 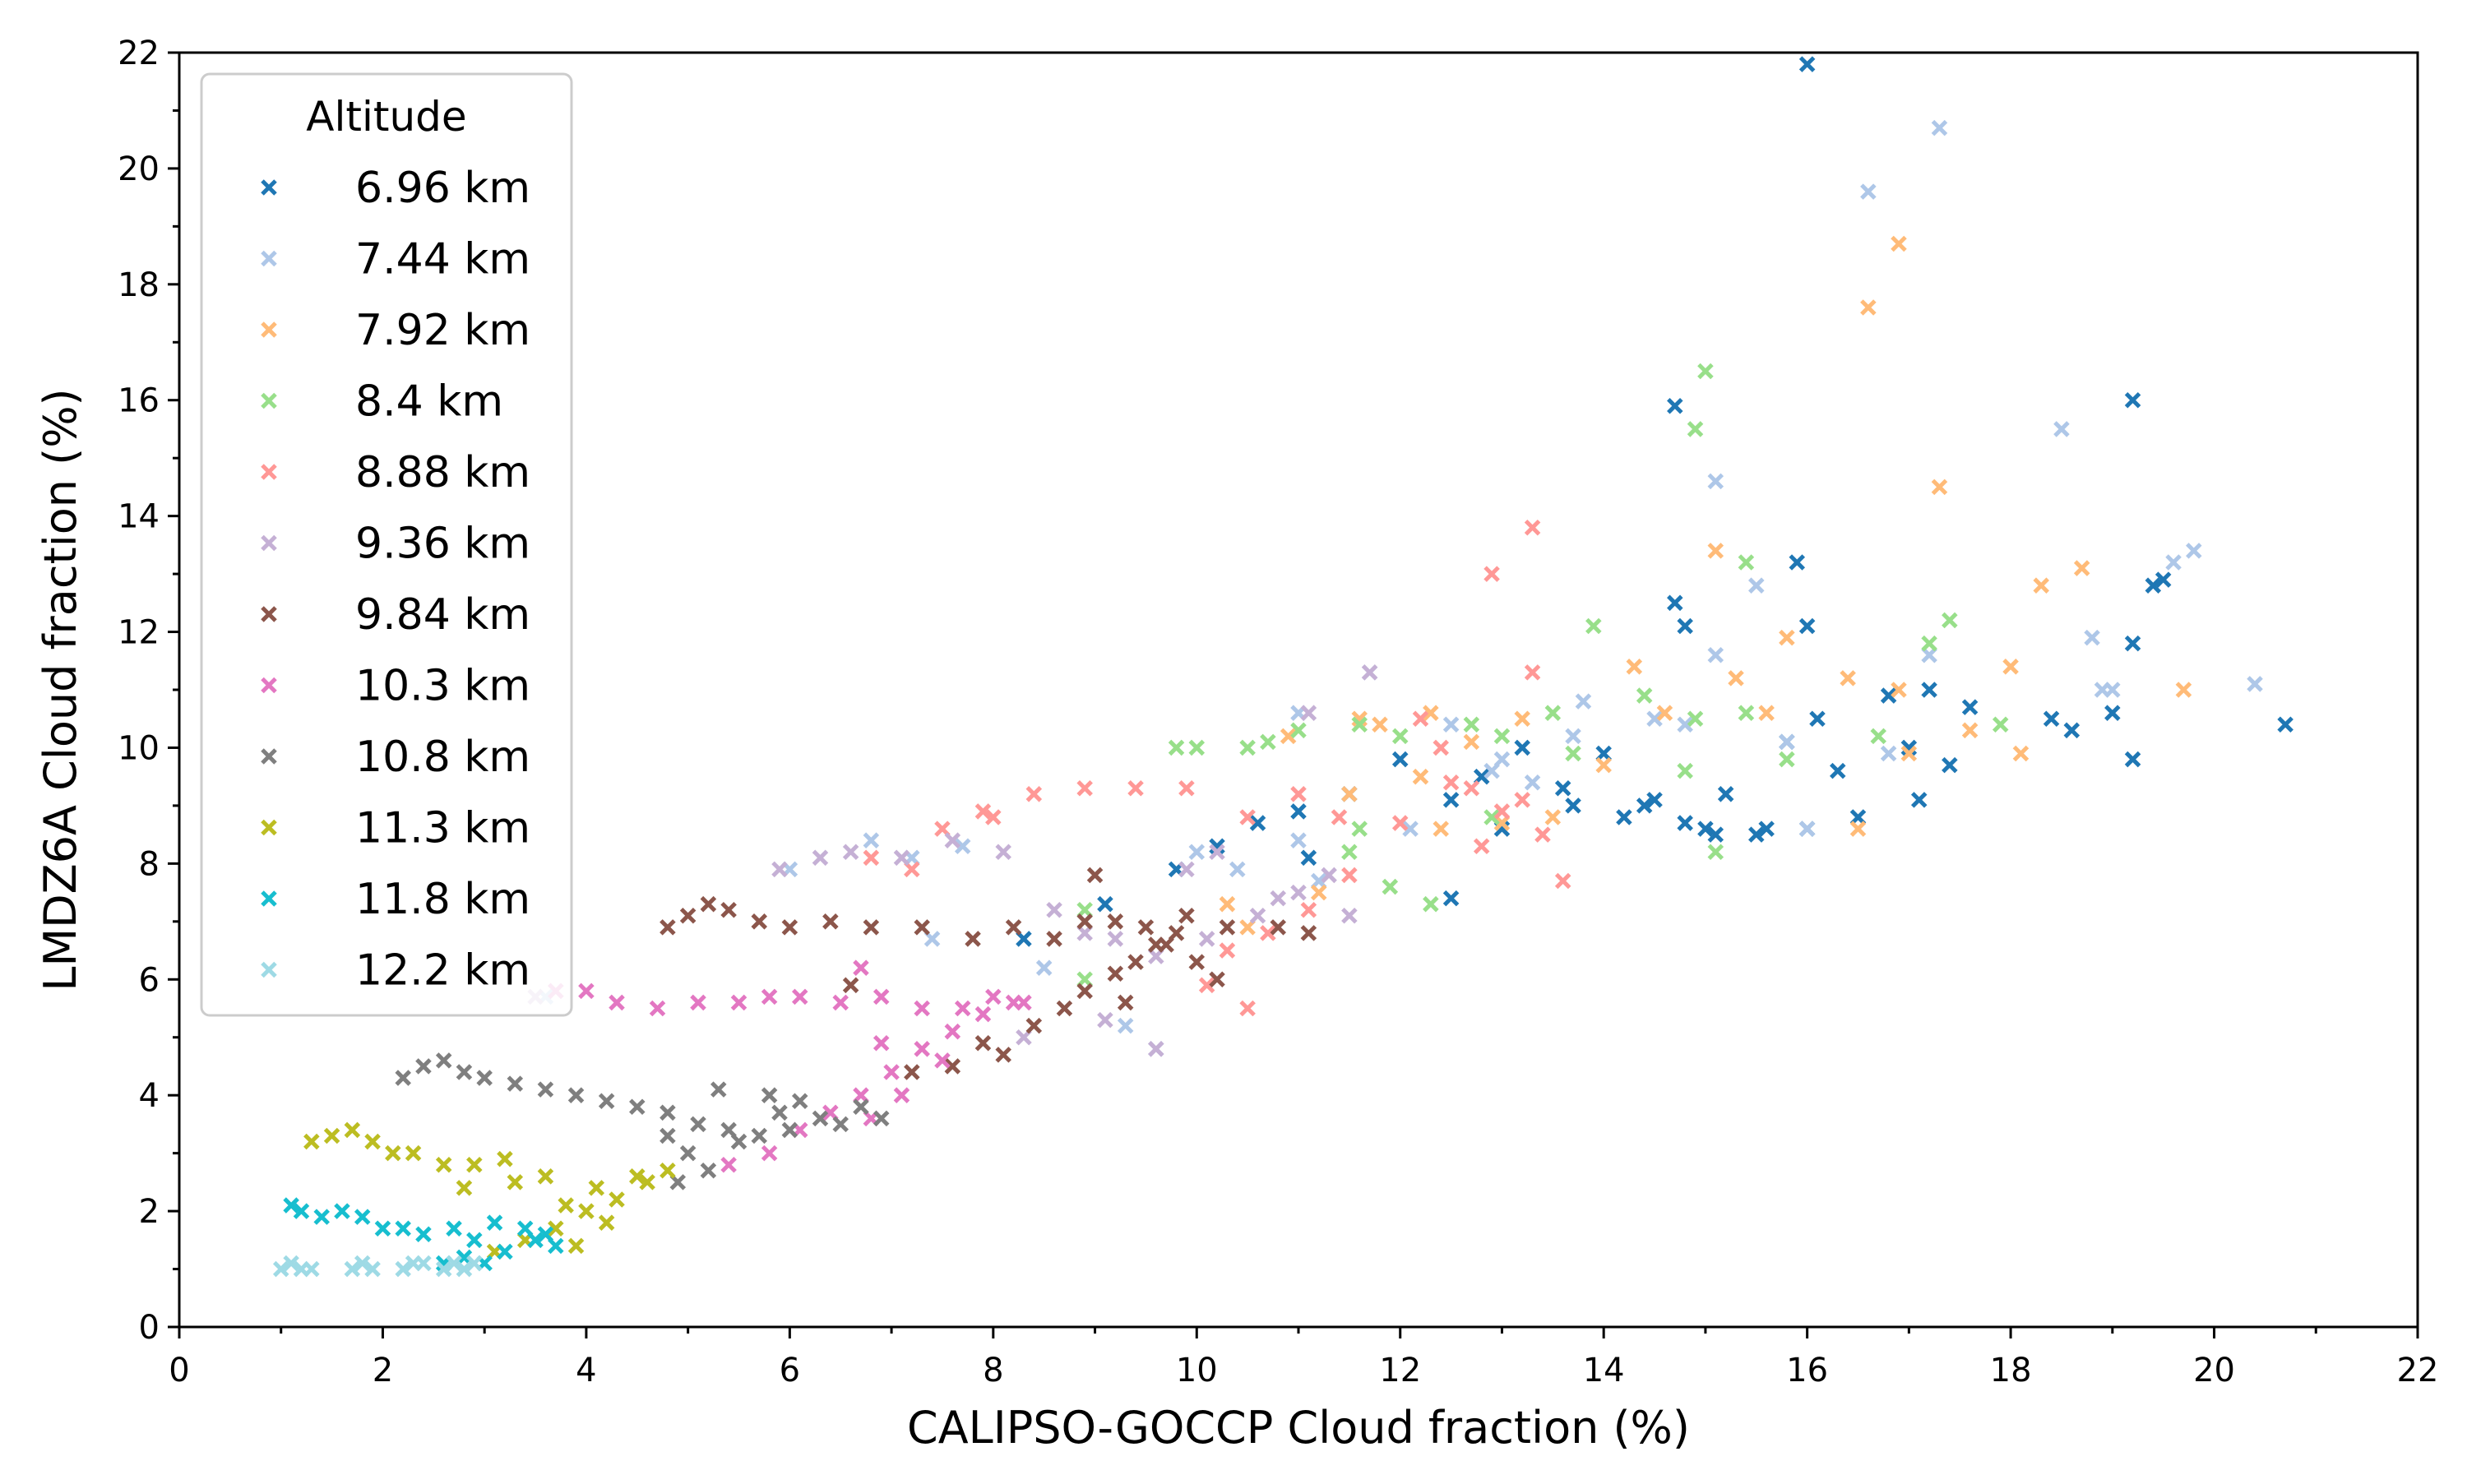 I want to click on legend-title: Altitude, so click(x=386, y=117).